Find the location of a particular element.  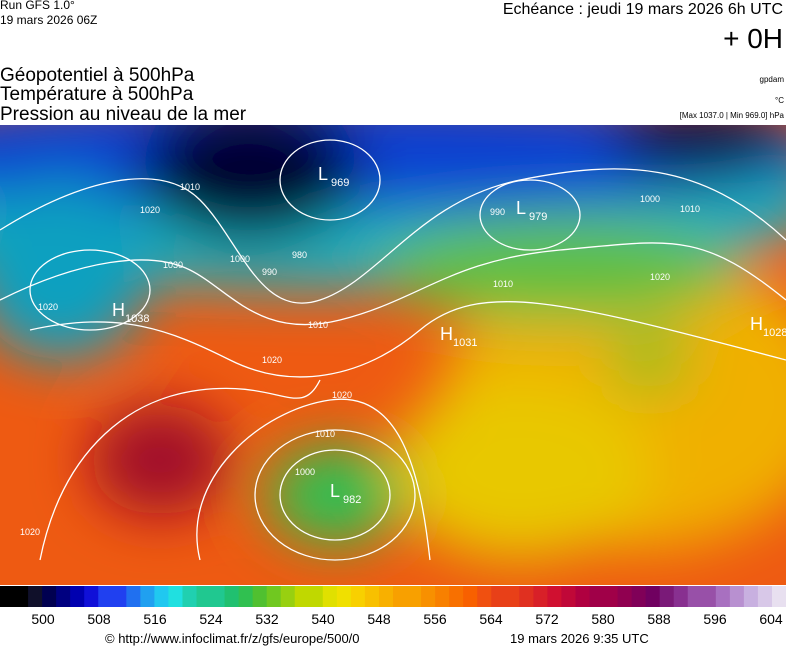

center-value: 1028 is located at coordinates (774, 333).